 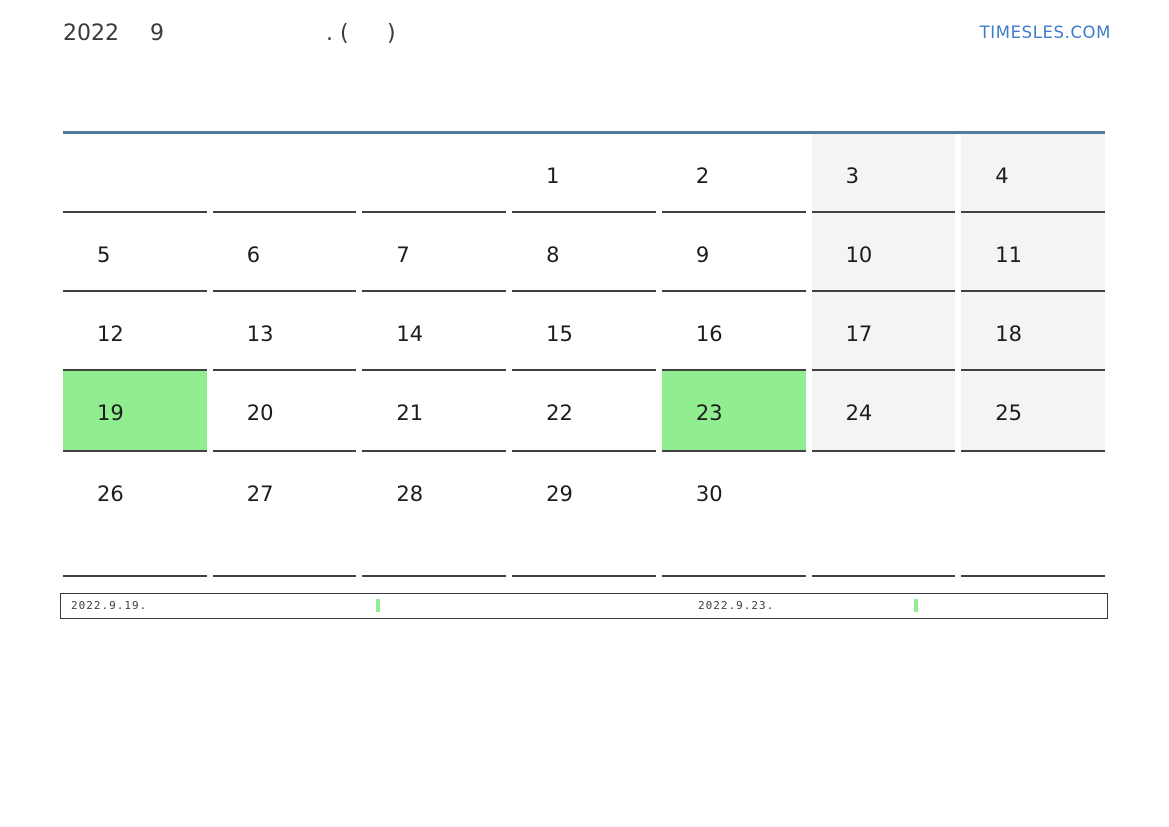 I want to click on day-cell-29: 29, so click(x=584, y=514).